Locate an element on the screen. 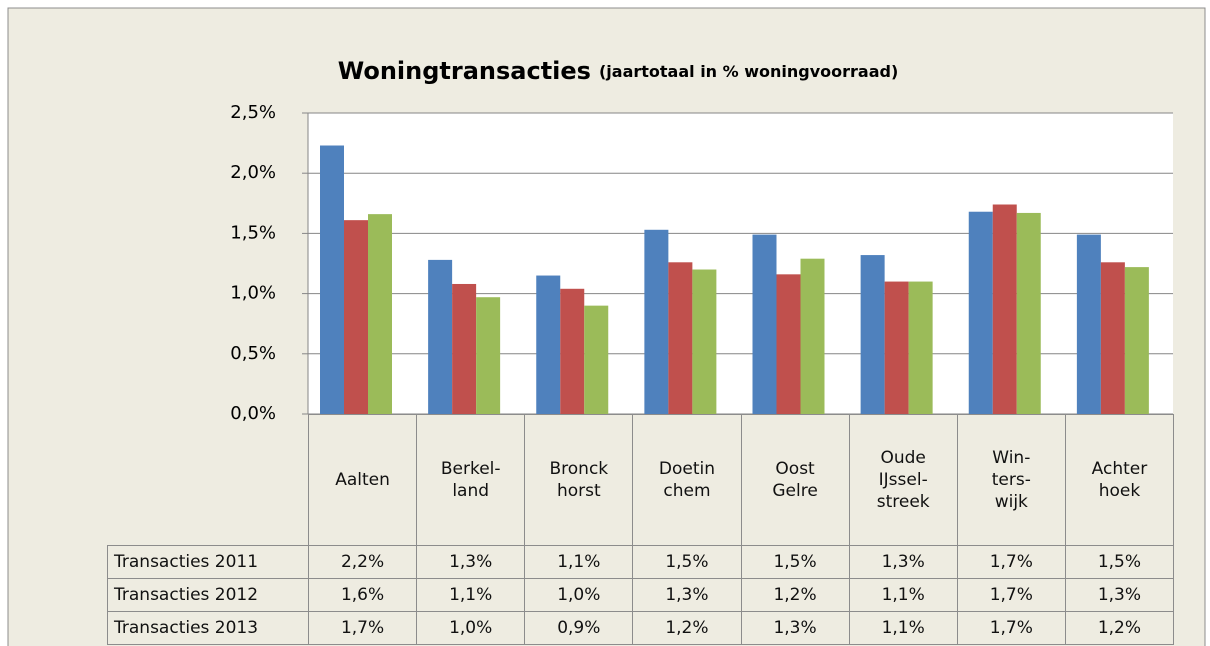 The height and width of the screenshot is (646, 1210). y-tick-label: 2,0% is located at coordinates (253, 172).